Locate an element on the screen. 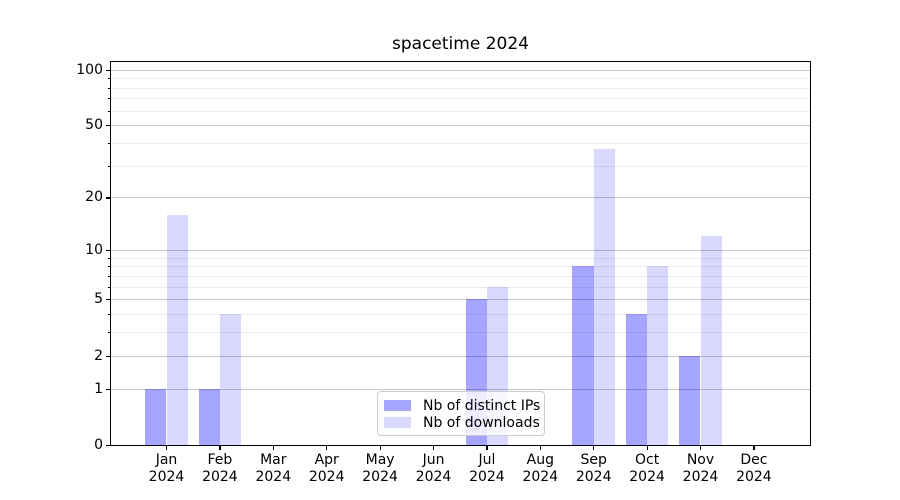  x-tick-label: Jul 2024 is located at coordinates (487, 469).